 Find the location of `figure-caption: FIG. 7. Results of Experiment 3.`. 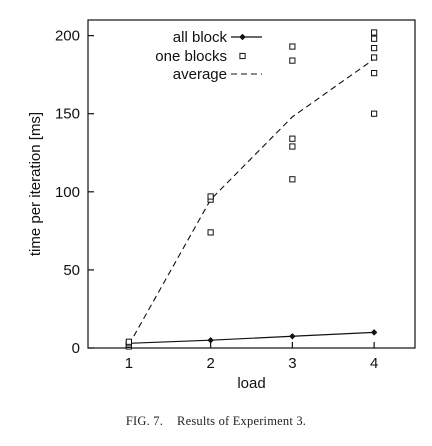

figure-caption: FIG. 7. Results of Experiment 3. is located at coordinates (216, 421).